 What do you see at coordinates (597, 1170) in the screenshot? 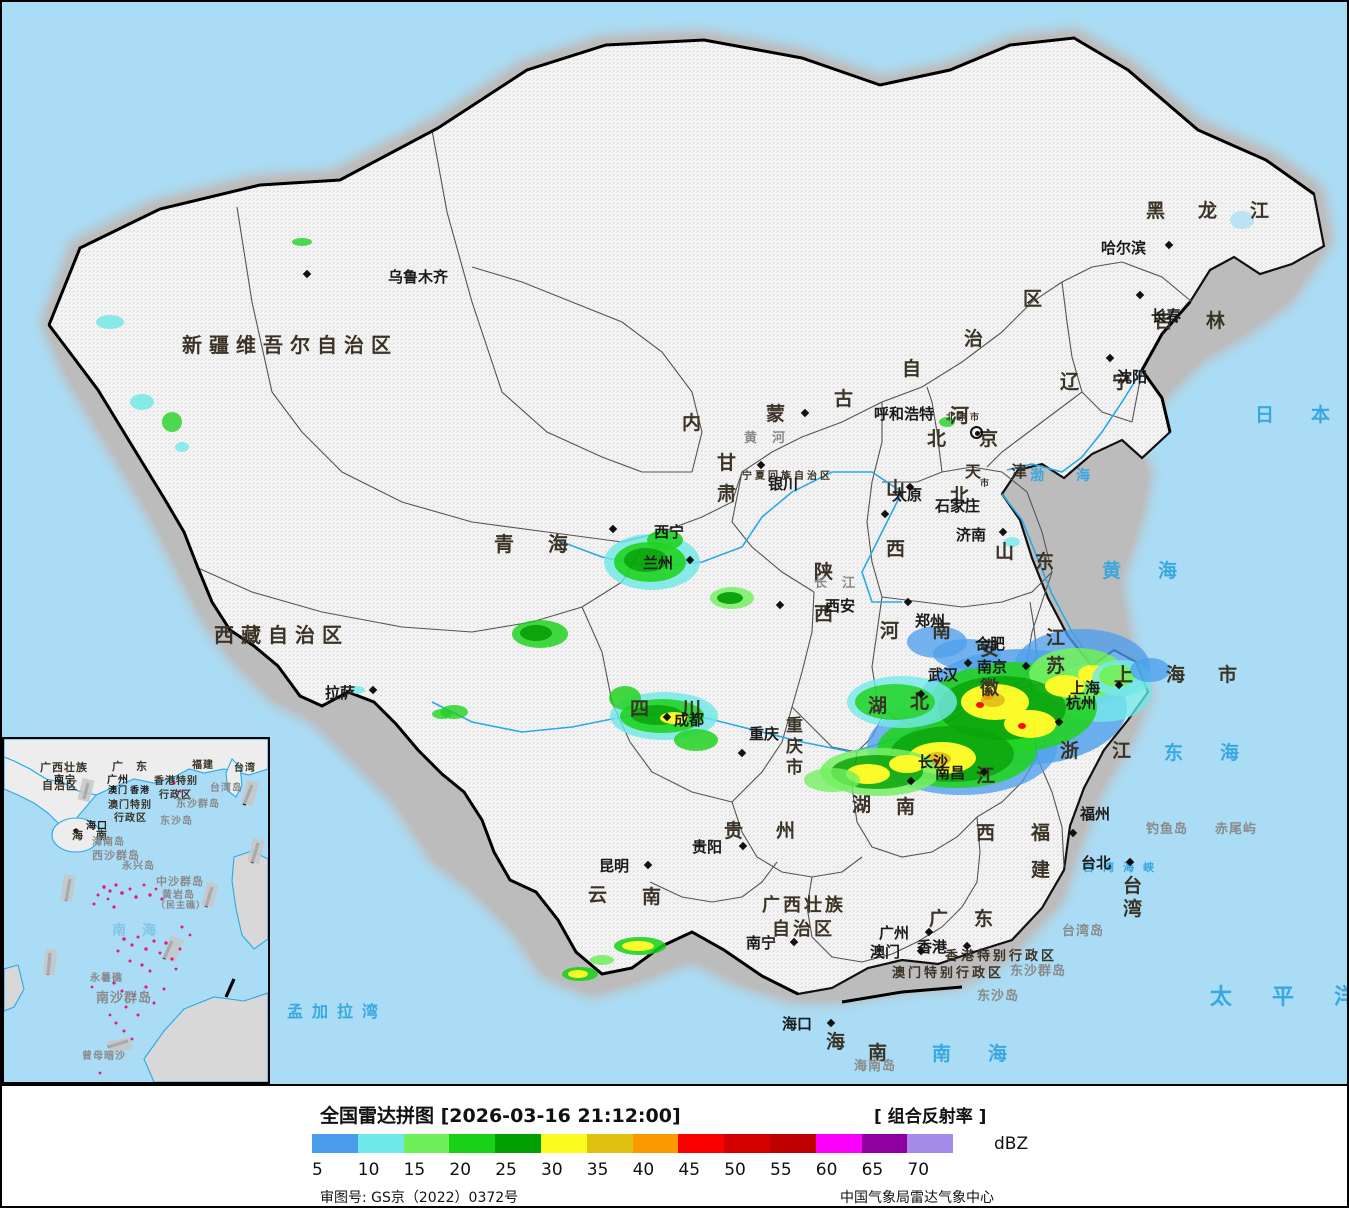
I see `tick-35: 35` at bounding box center [597, 1170].